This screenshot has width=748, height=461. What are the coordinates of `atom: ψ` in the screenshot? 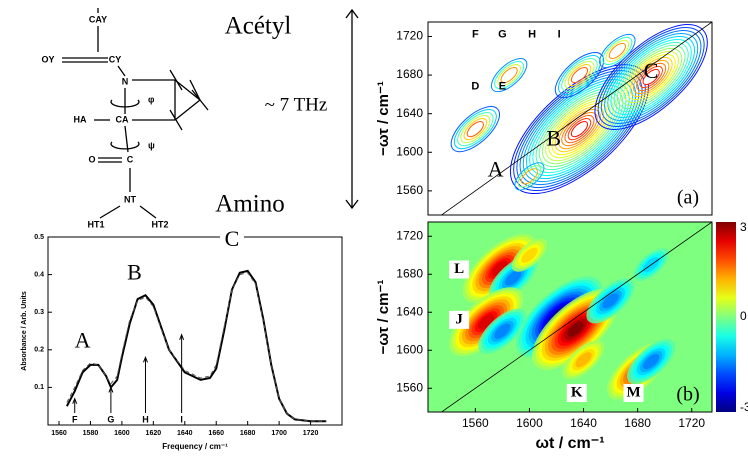 It's located at (151, 145).